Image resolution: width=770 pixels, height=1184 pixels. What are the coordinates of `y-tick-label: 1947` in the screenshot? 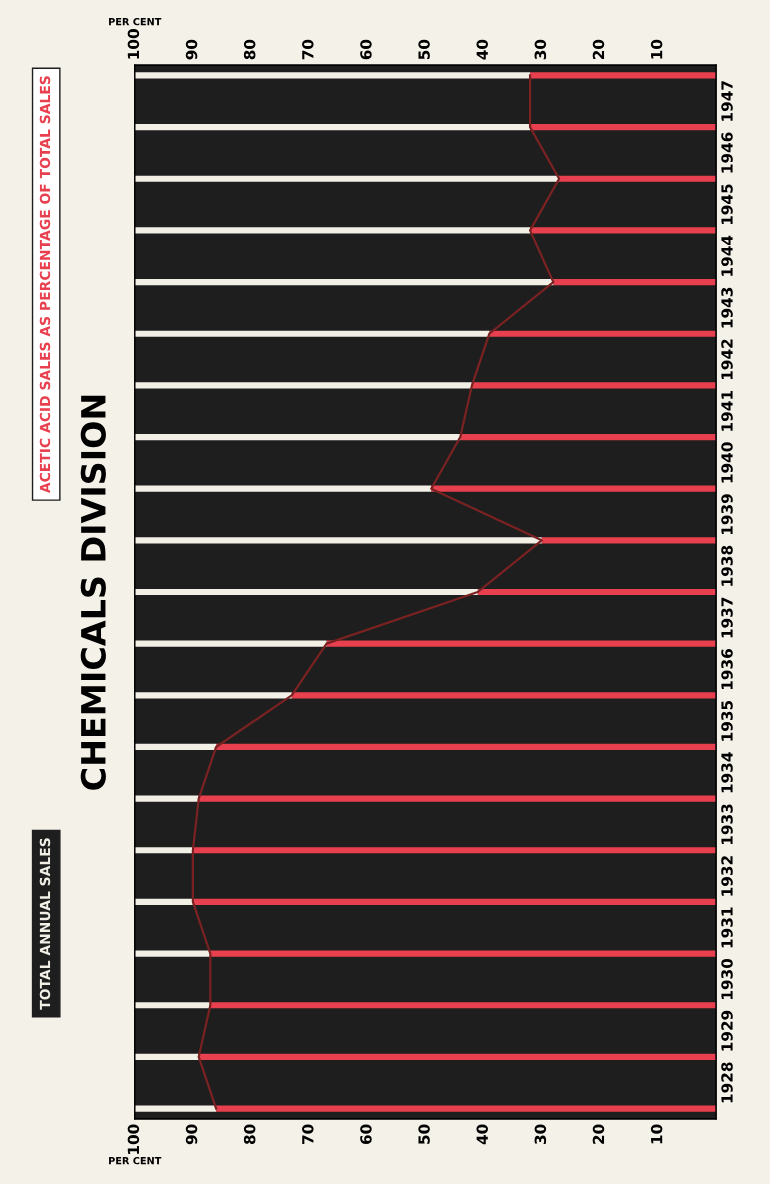 It's located at (727, 101).